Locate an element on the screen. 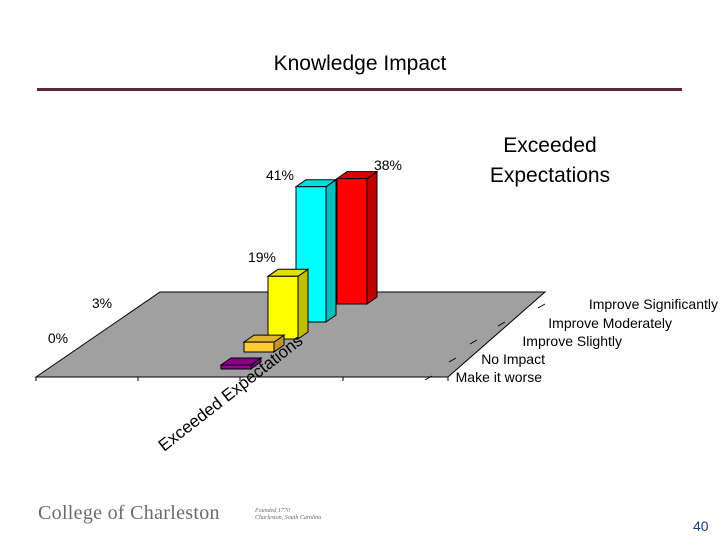 This screenshot has height=540, width=720. slide-title: Knowledge Impact is located at coordinates (360, 63).